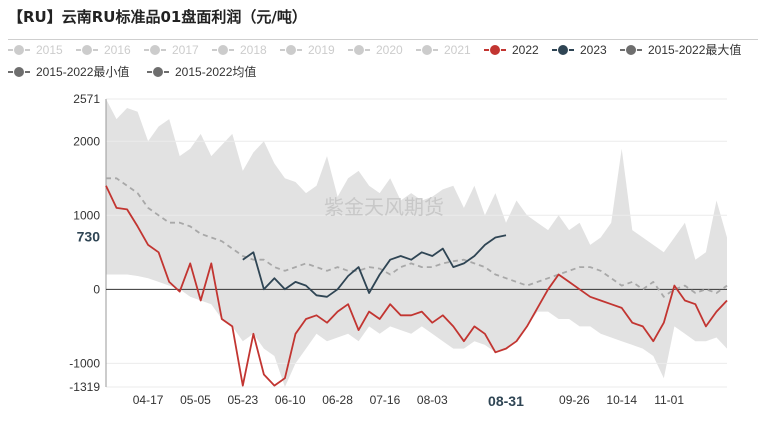 This screenshot has height=430, width=769. I want to click on legend-label: 2015-2022均值, so click(215, 71).